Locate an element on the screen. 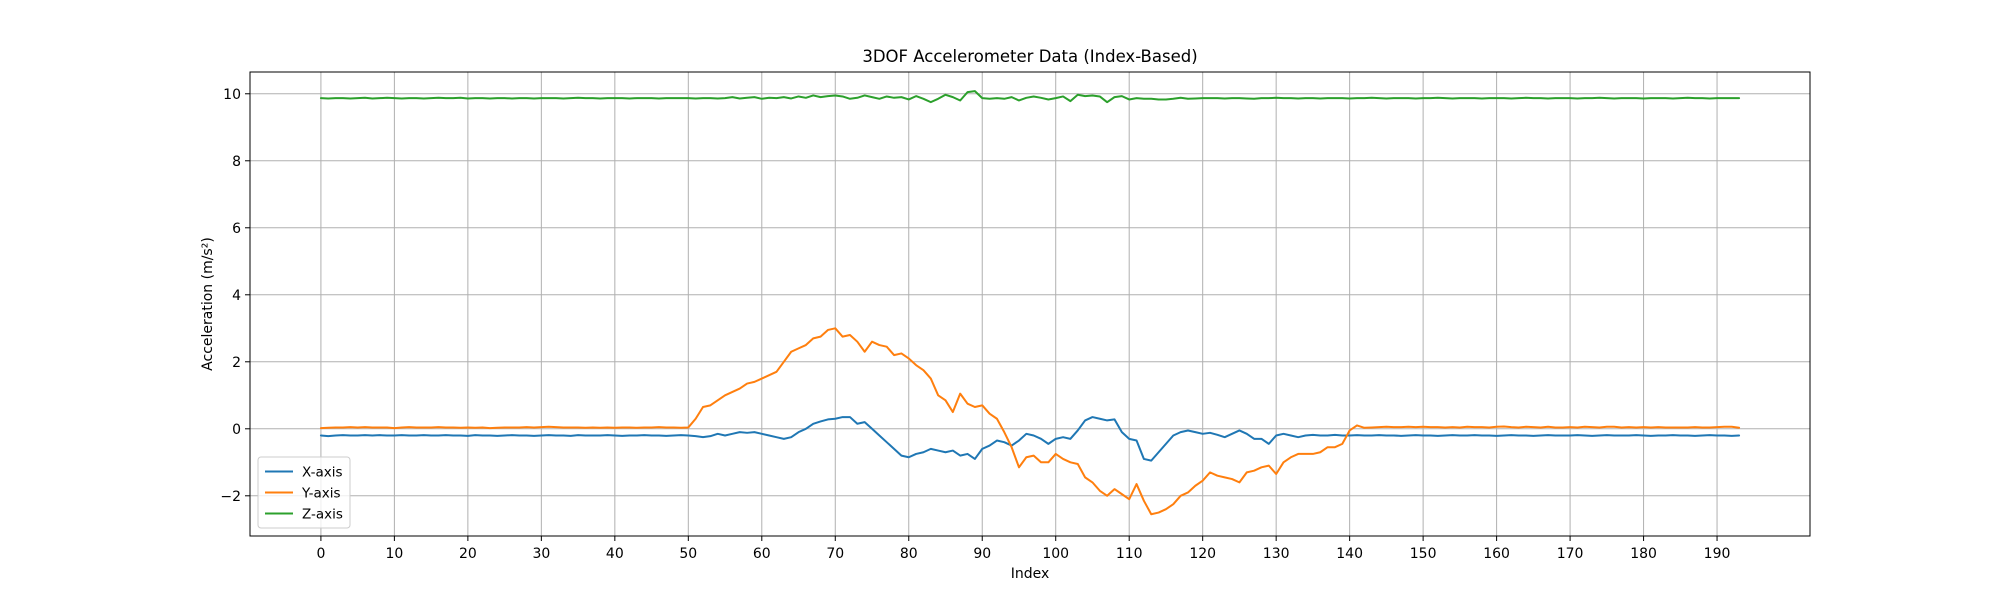 The width and height of the screenshot is (2000, 600). x-tick-label: 70 is located at coordinates (835, 554).